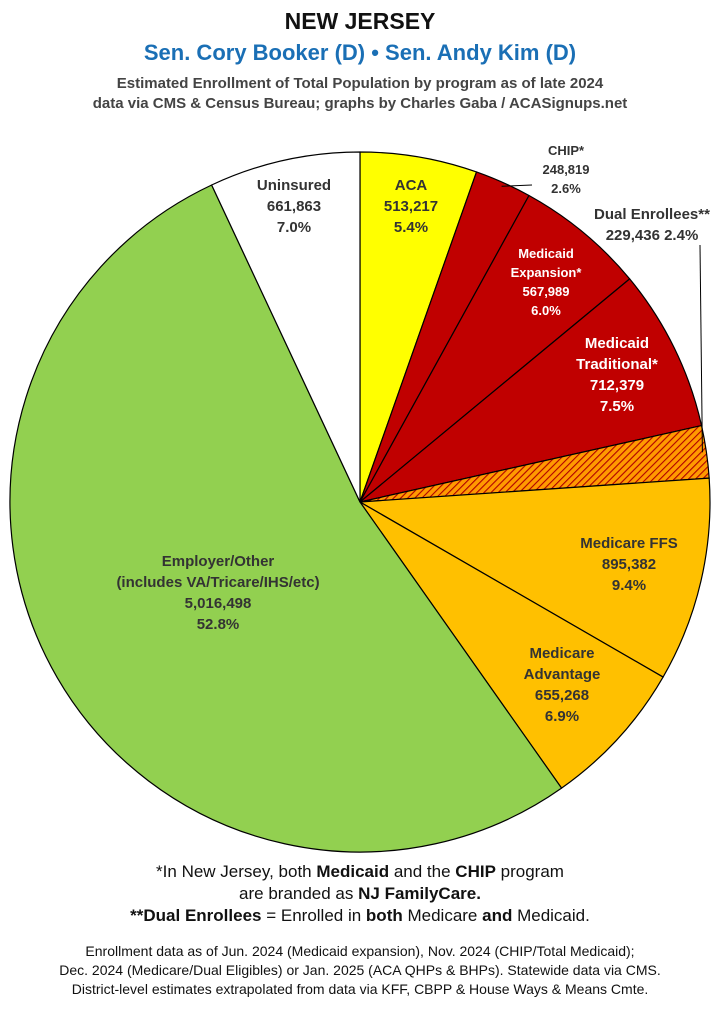 The height and width of the screenshot is (1010, 720). I want to click on pie-slice-medicare-advantage, so click(511, 645).